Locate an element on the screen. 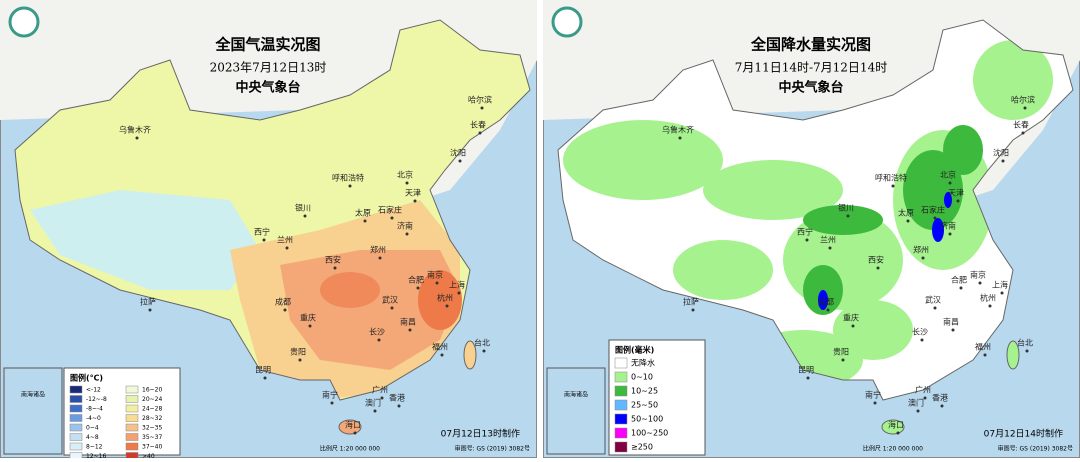 Image resolution: width=1080 pixels, height=462 pixels. made-note: 07月12日14时制作 is located at coordinates (1023, 434).